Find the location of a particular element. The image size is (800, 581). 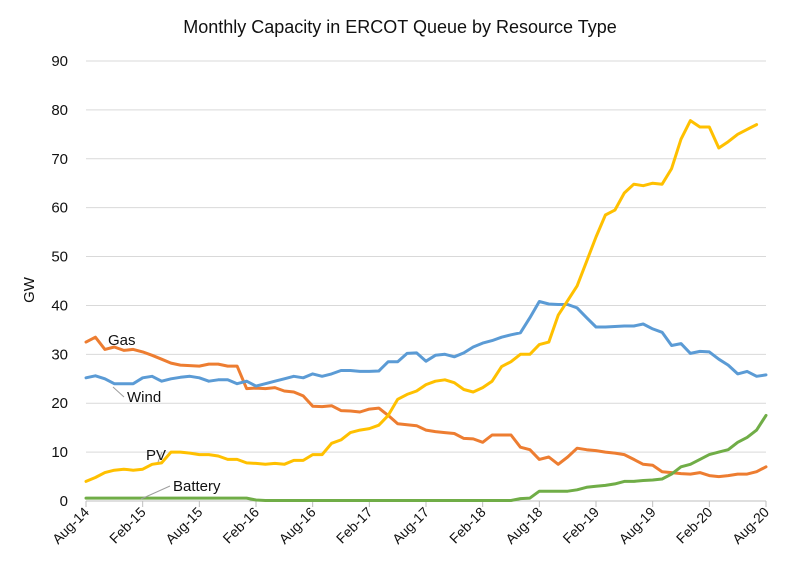

x-tick-label: Feb-15 is located at coordinates (127, 525).